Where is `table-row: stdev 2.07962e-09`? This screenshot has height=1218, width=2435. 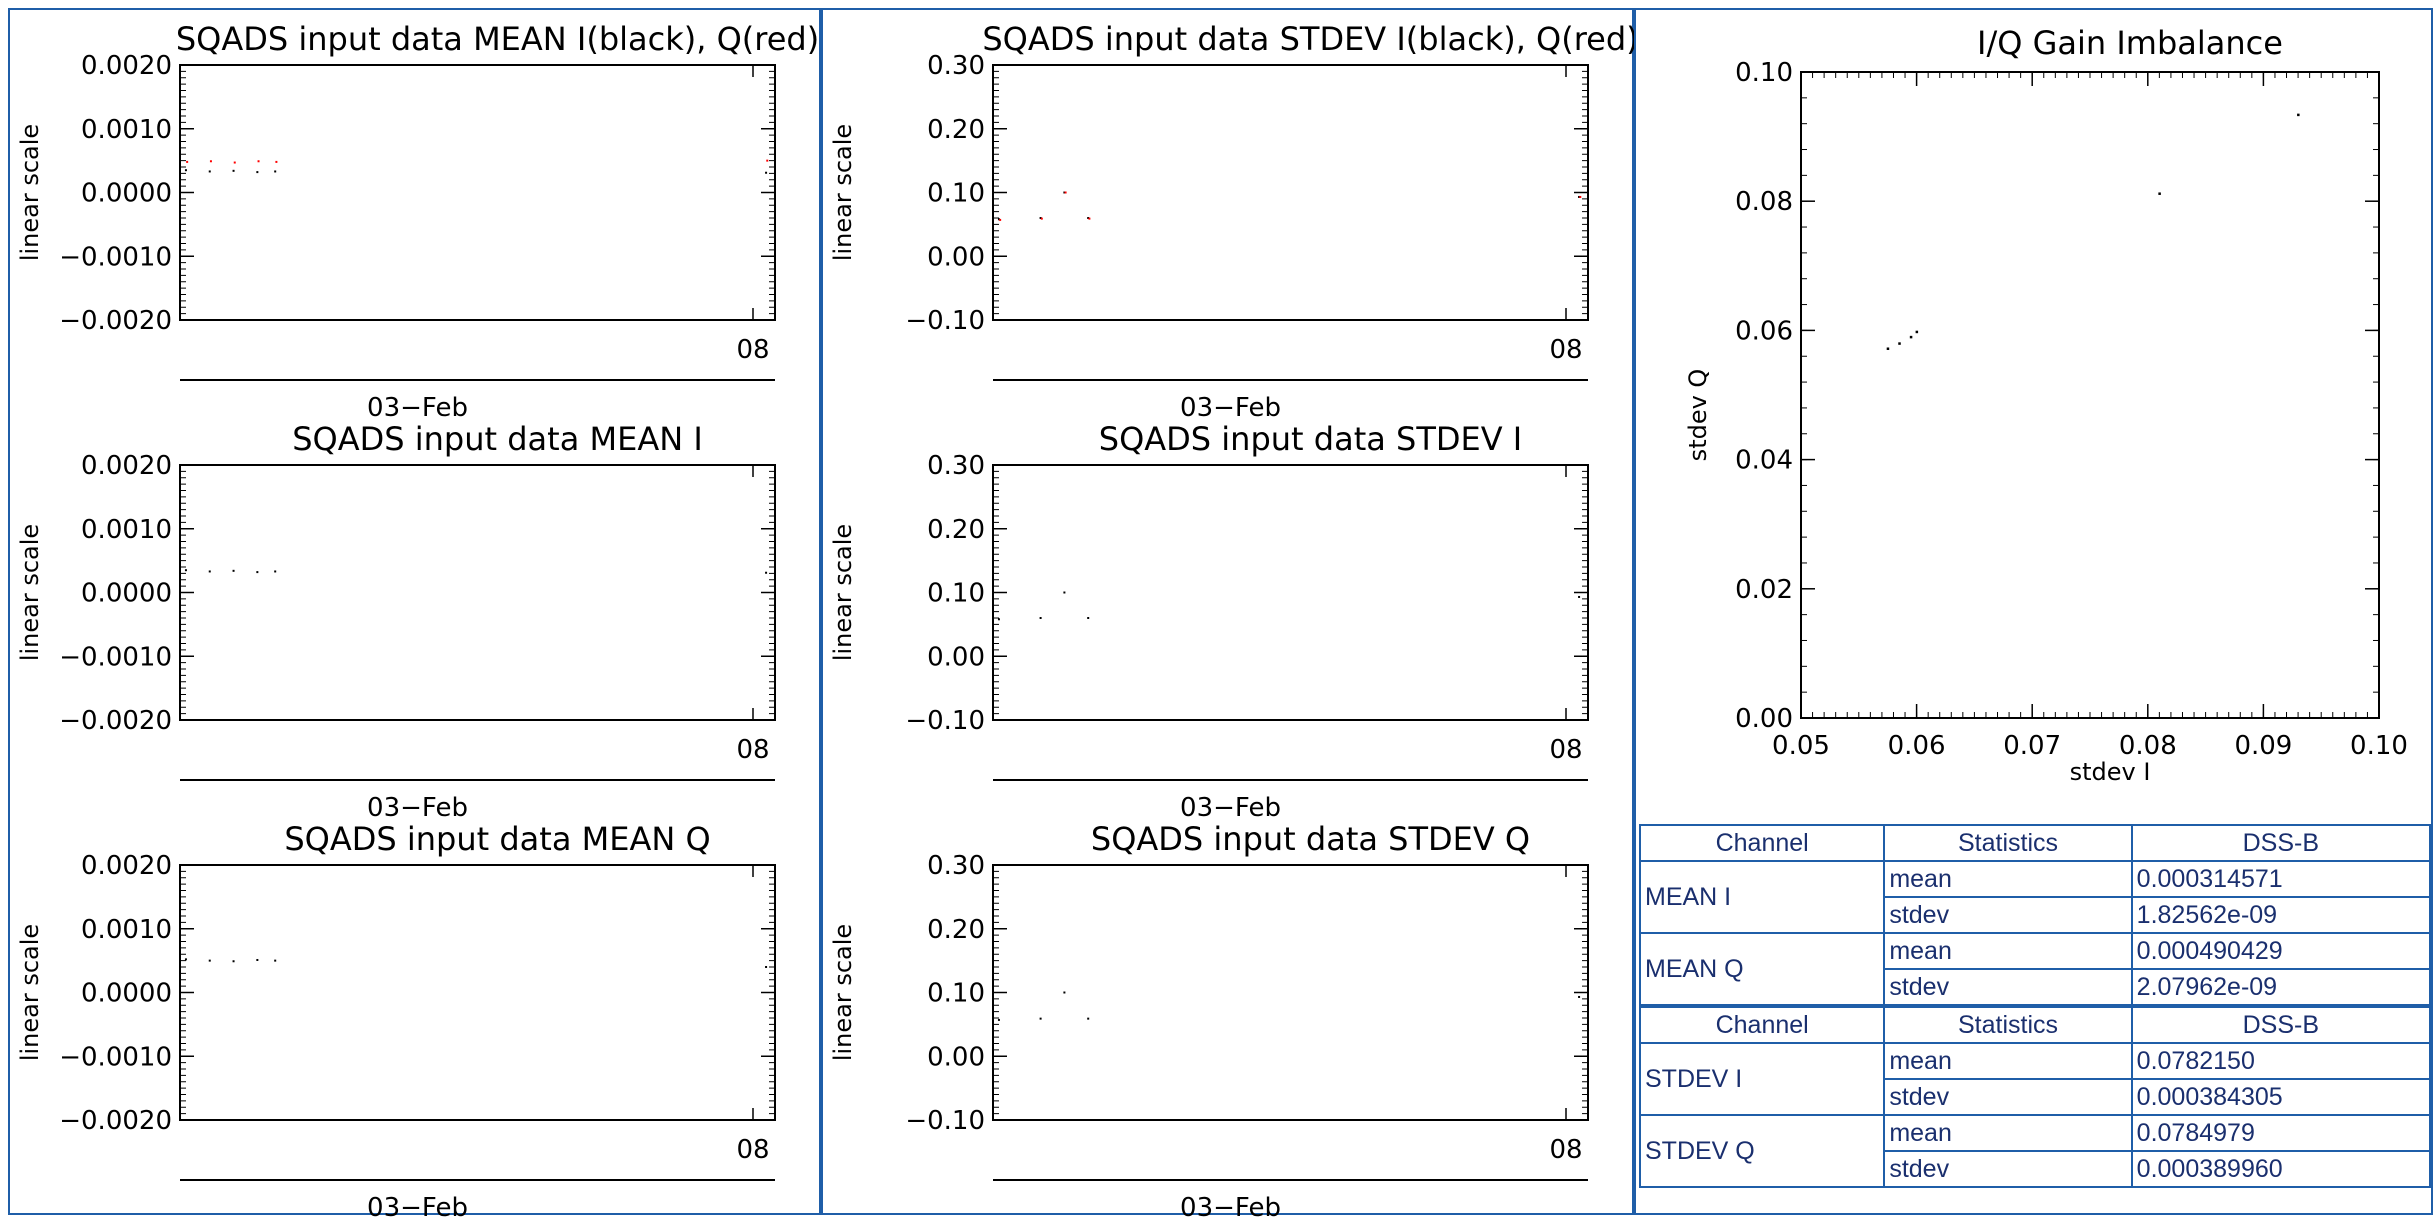 table-row: stdev 2.07962e-09 is located at coordinates (2036, 987).